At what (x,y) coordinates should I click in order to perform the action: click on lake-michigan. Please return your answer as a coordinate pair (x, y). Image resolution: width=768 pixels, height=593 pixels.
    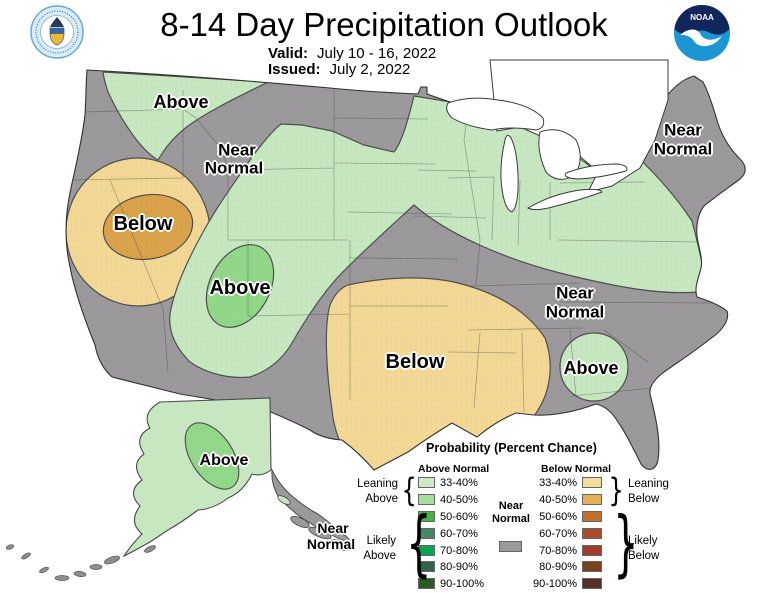
    Looking at the image, I should click on (509, 173).